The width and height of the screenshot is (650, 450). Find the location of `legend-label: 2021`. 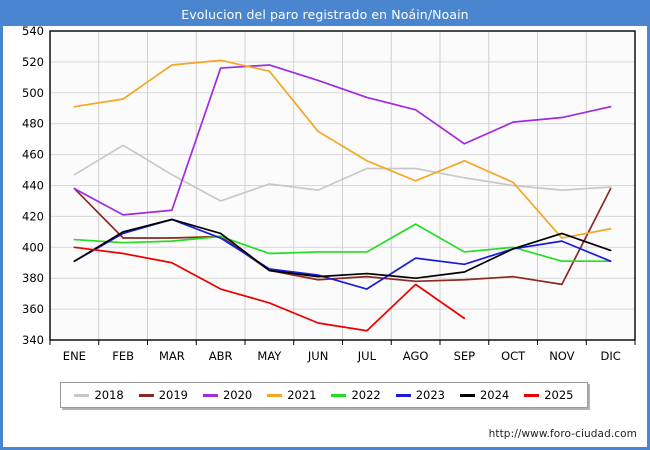

legend-label: 2021 is located at coordinates (302, 395).